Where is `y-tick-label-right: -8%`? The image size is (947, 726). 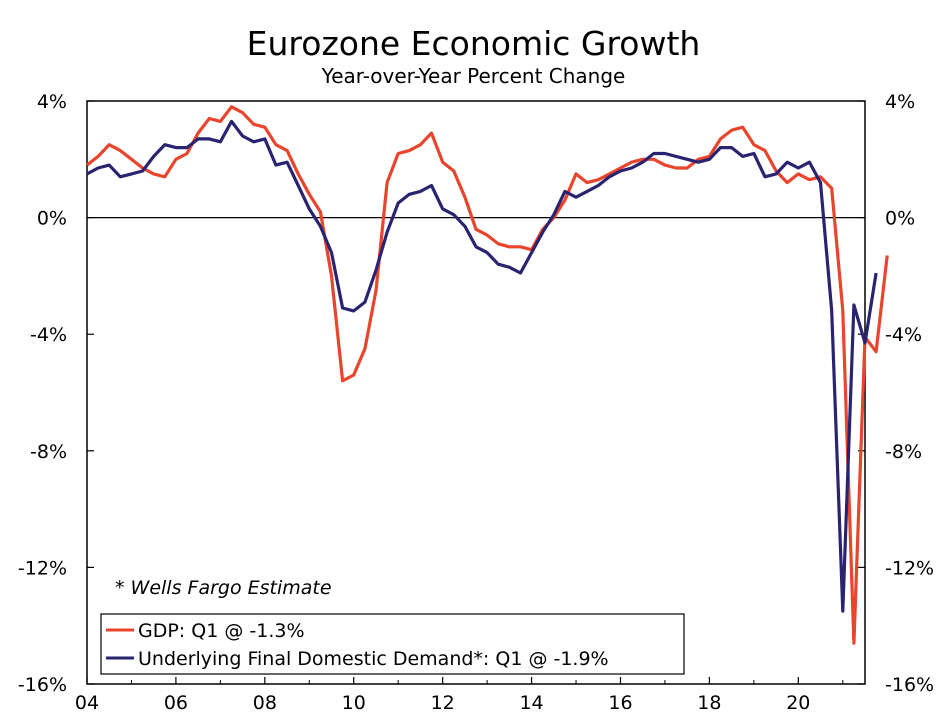
y-tick-label-right: -8% is located at coordinates (903, 452).